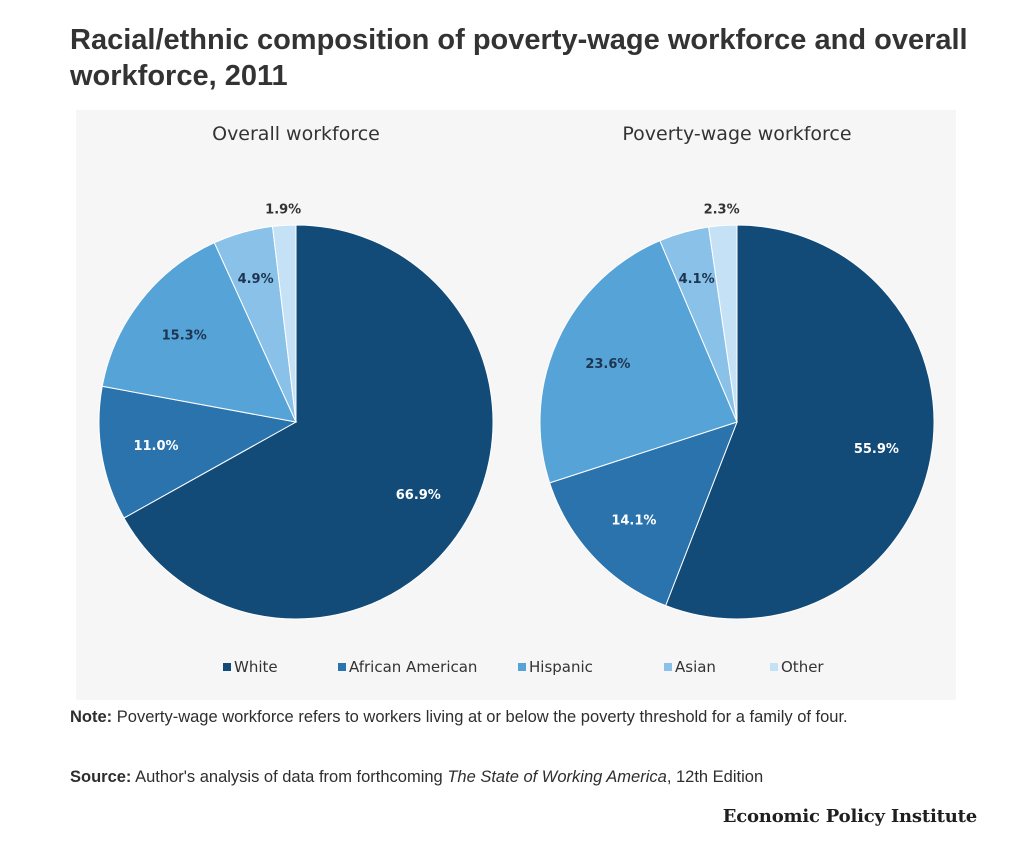 Image resolution: width=1024 pixels, height=841 pixels. I want to click on pie-title-0: Overall workforce, so click(296, 134).